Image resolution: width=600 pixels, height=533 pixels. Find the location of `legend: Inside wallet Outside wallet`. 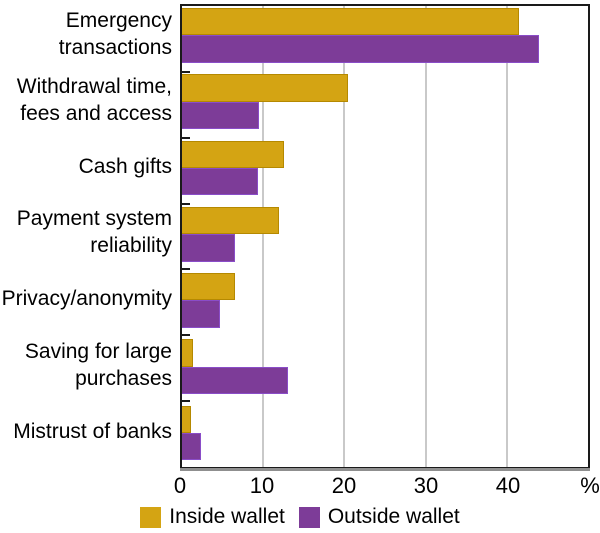

legend: Inside wallet Outside wallet is located at coordinates (300, 517).